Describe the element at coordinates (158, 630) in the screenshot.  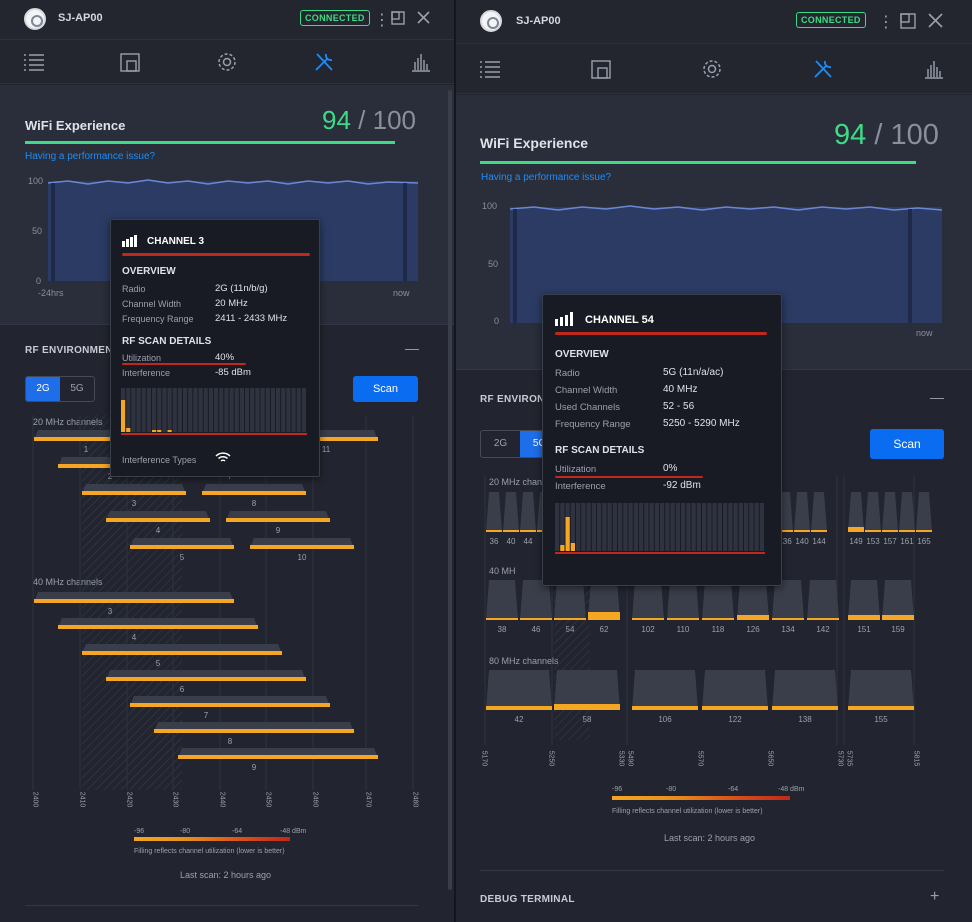
I see `channel-40-4: 4` at that location.